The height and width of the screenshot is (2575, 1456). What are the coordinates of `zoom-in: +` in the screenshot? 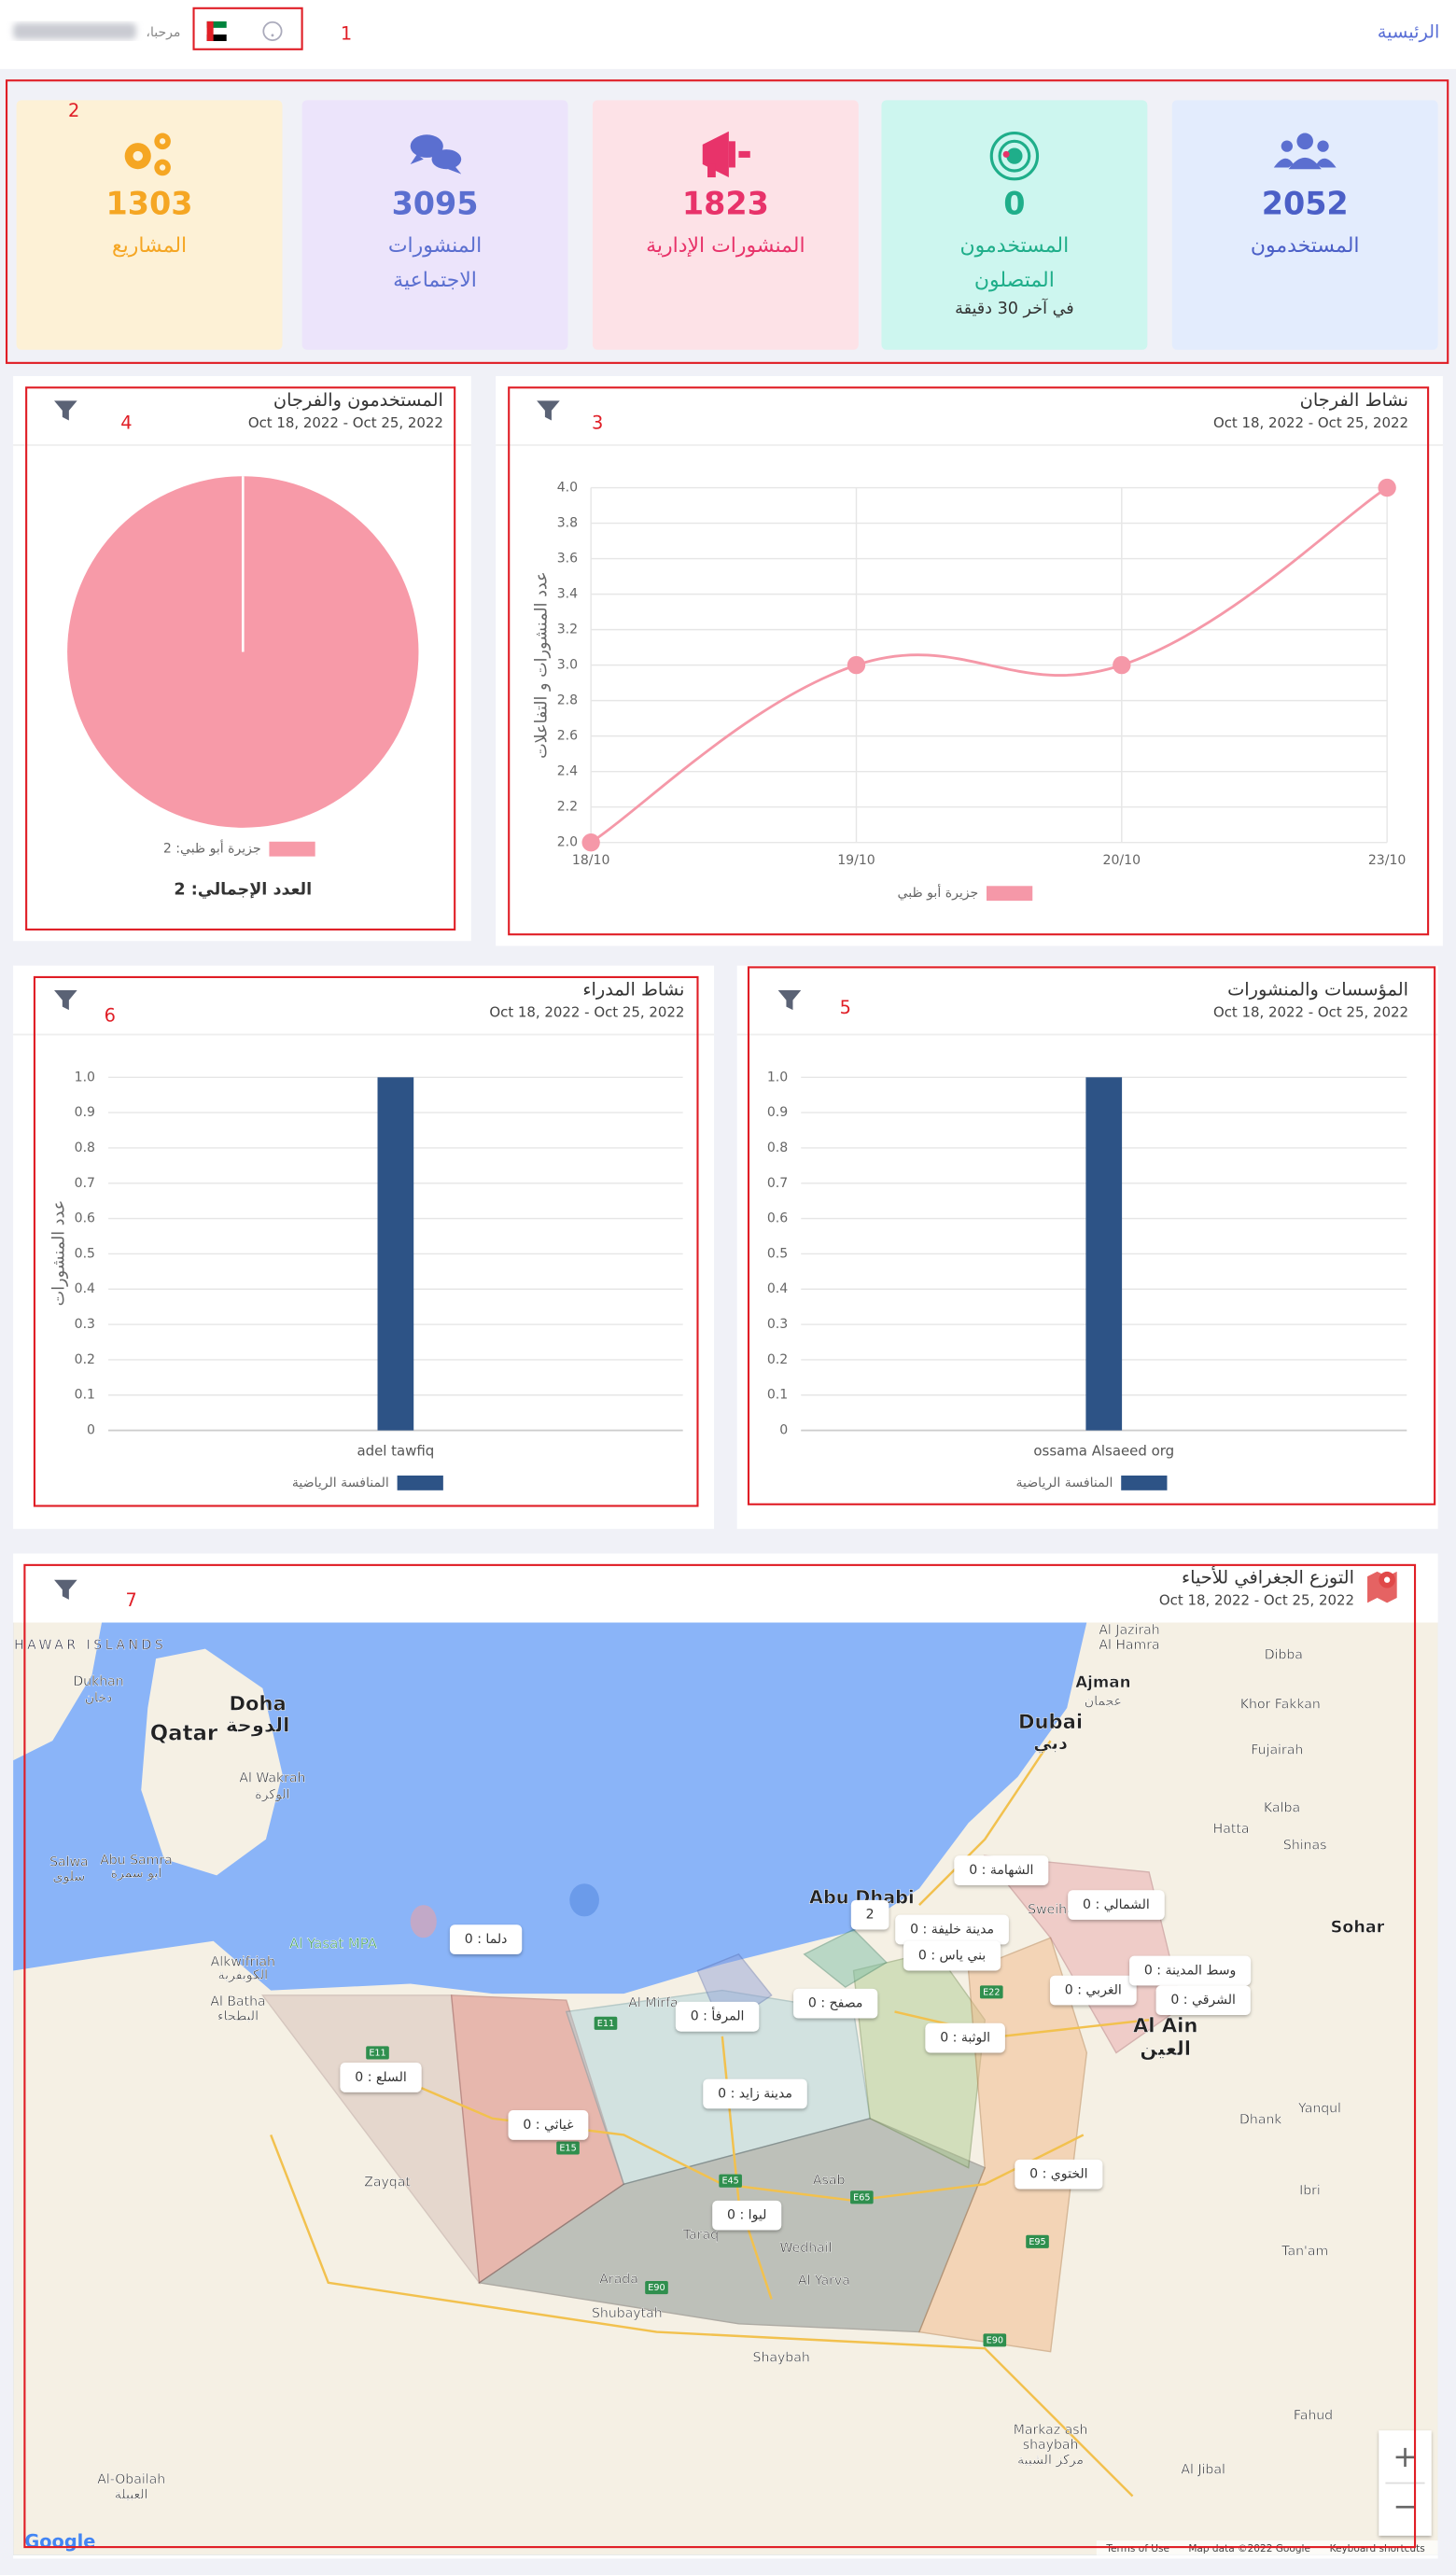 It's located at (1405, 2457).